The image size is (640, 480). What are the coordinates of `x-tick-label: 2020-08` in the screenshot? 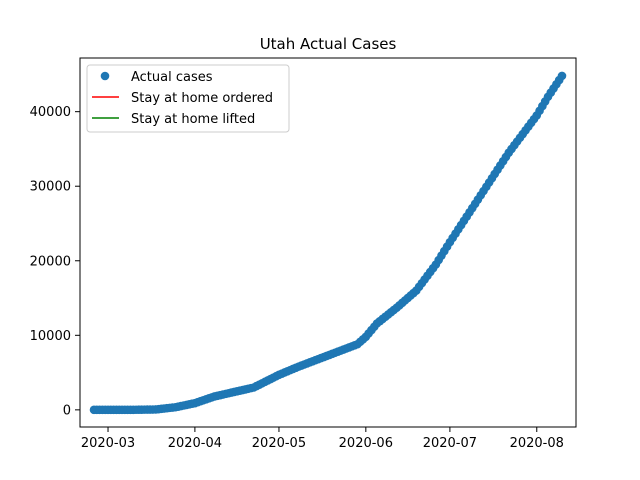 It's located at (537, 443).